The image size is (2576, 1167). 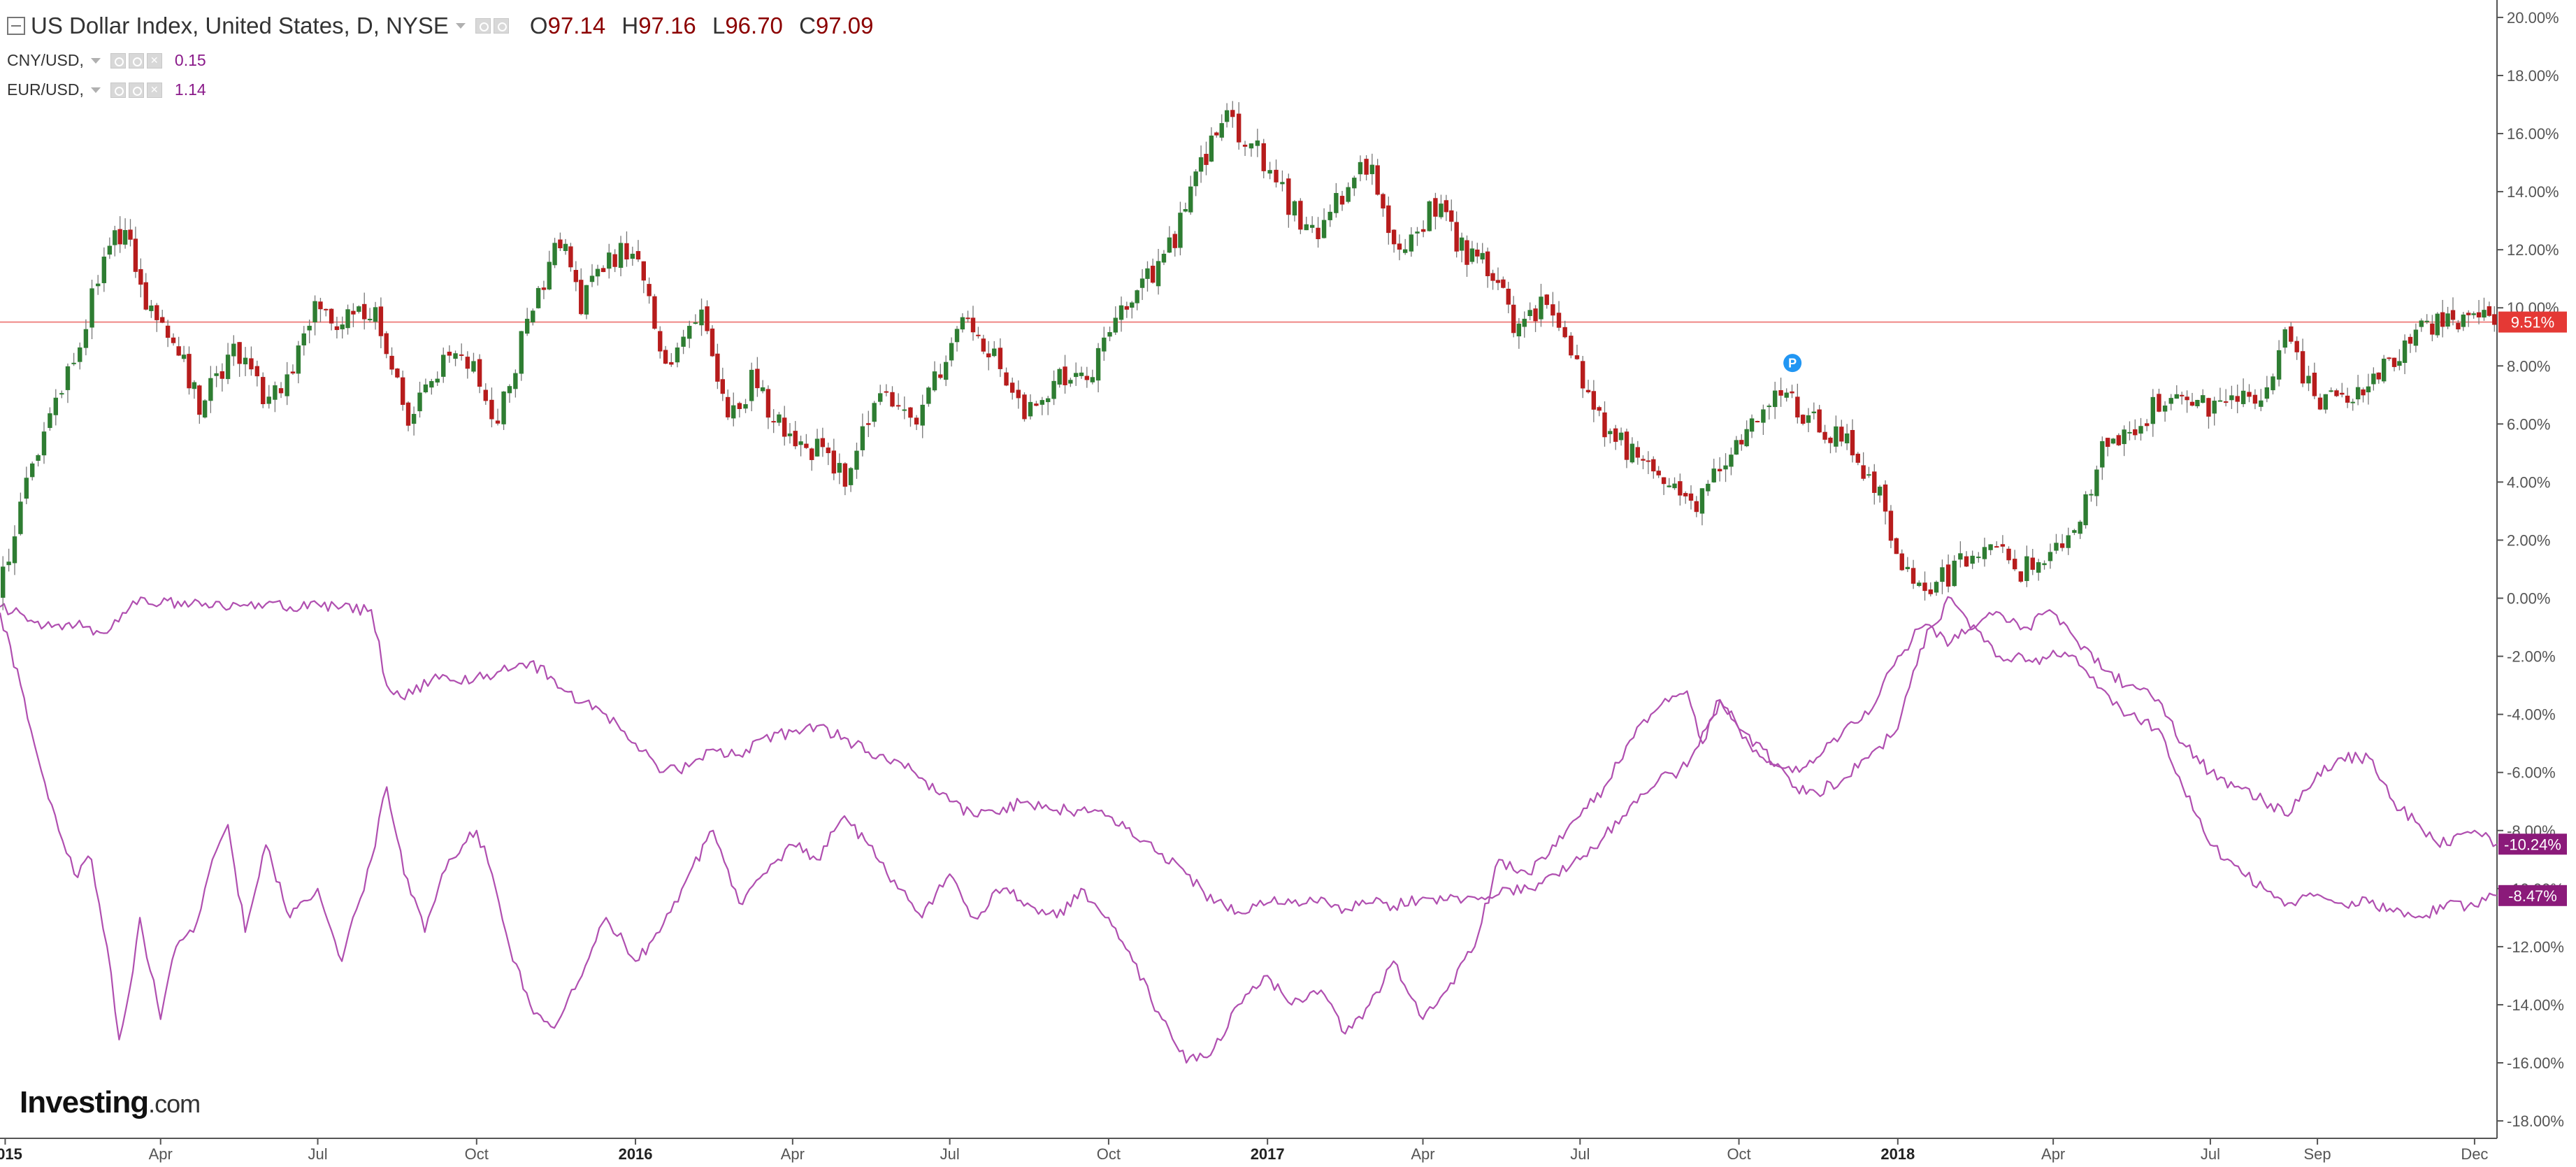 What do you see at coordinates (317, 1154) in the screenshot?
I see `x-tick-label: Jul` at bounding box center [317, 1154].